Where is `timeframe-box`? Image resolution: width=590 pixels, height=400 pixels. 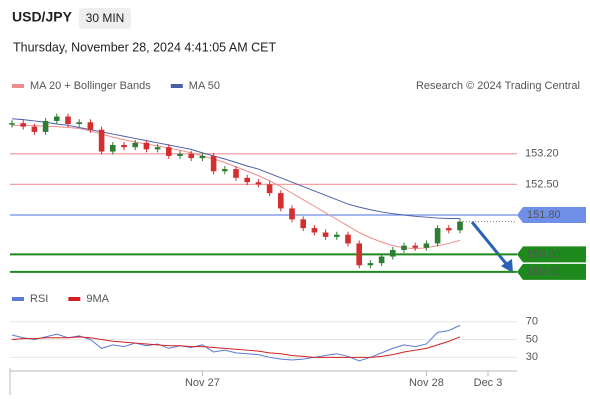 timeframe-box is located at coordinates (105, 18).